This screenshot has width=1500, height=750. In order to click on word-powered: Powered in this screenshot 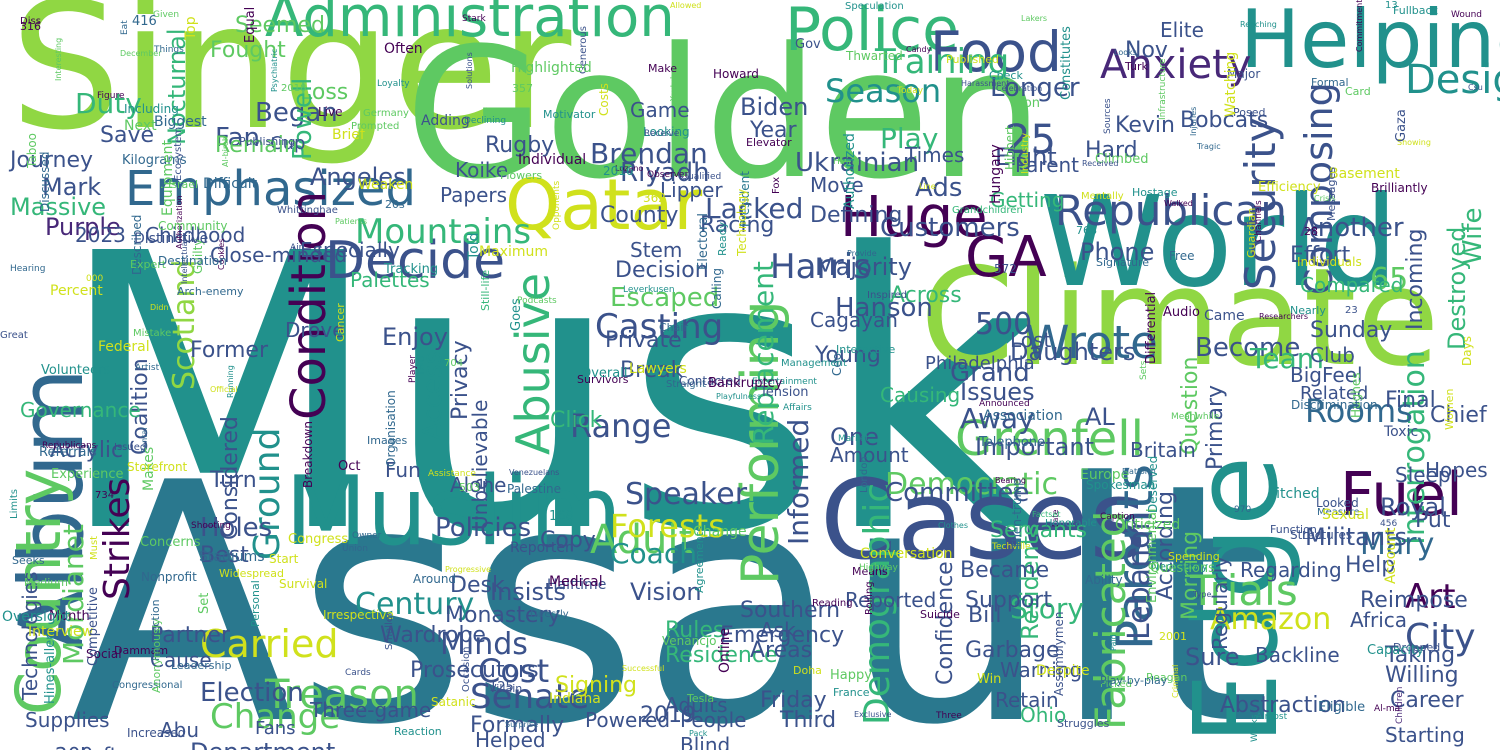, I will do `click(628, 720)`.